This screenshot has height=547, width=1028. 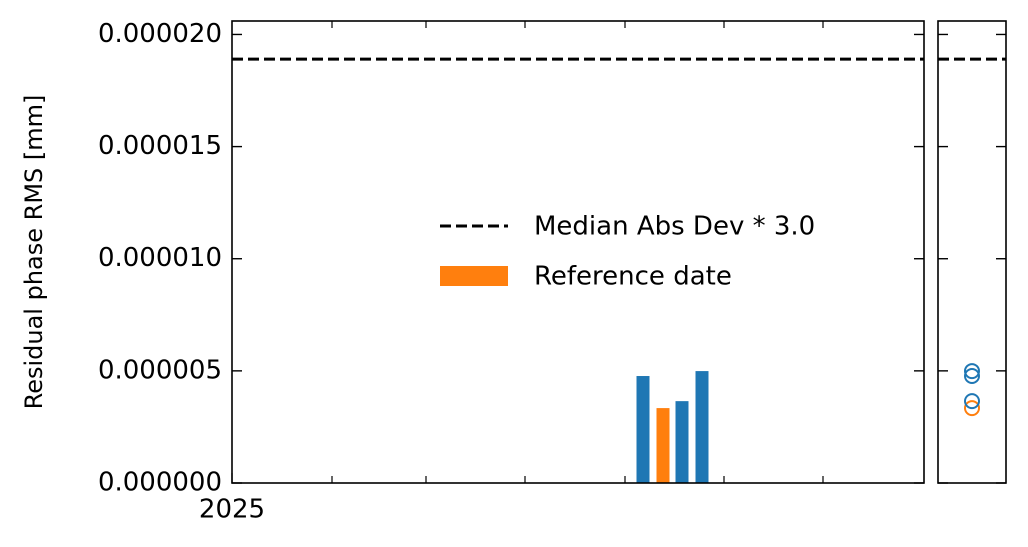 I want to click on y-axis-label: Residual phase RMS [mm], so click(x=34, y=252).